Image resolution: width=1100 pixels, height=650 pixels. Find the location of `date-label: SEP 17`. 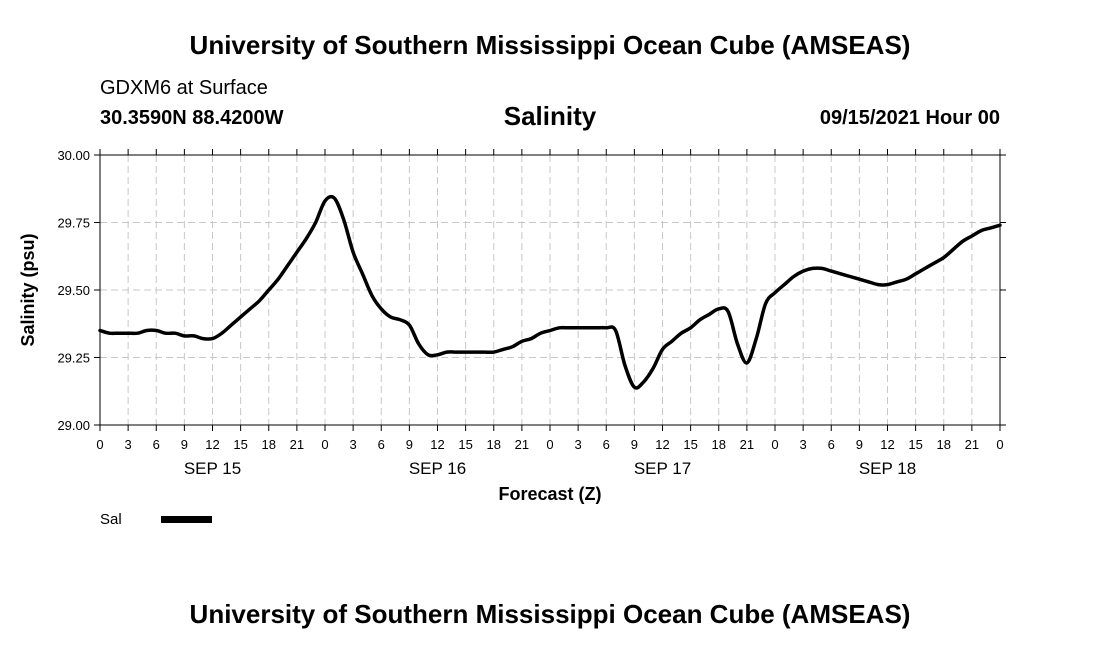

date-label: SEP 17 is located at coordinates (662, 468).